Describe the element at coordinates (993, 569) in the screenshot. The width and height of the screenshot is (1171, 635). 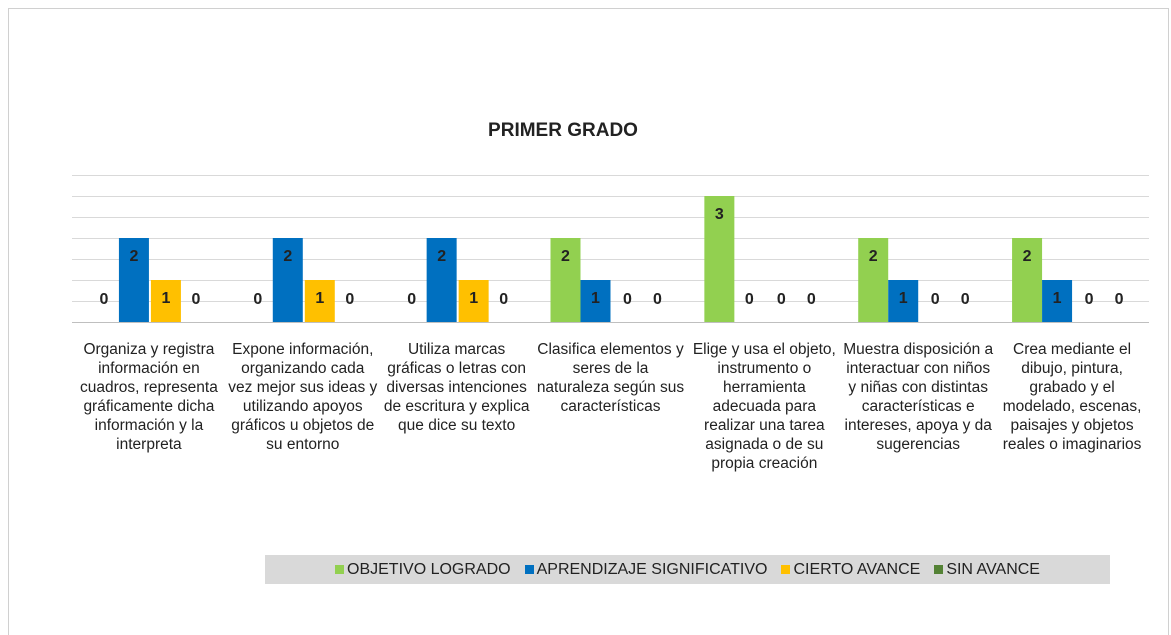
I see `legend-label: SIN AVANCE` at that location.